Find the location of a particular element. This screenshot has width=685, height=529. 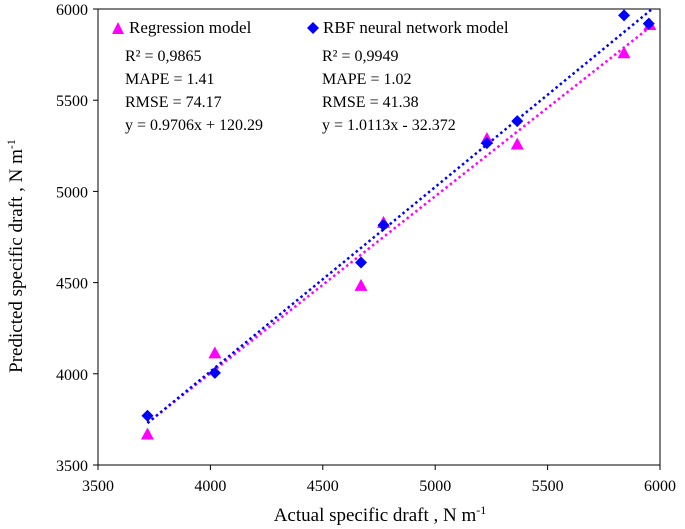

x-tick-label: 5000 is located at coordinates (435, 486).